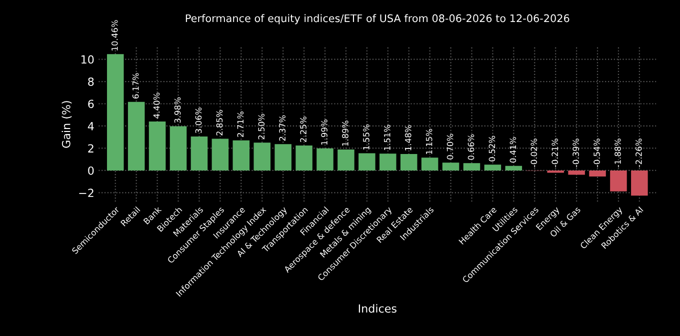 The height and width of the screenshot is (336, 680). What do you see at coordinates (219, 123) in the screenshot?
I see `data-label: 2.85%` at bounding box center [219, 123].